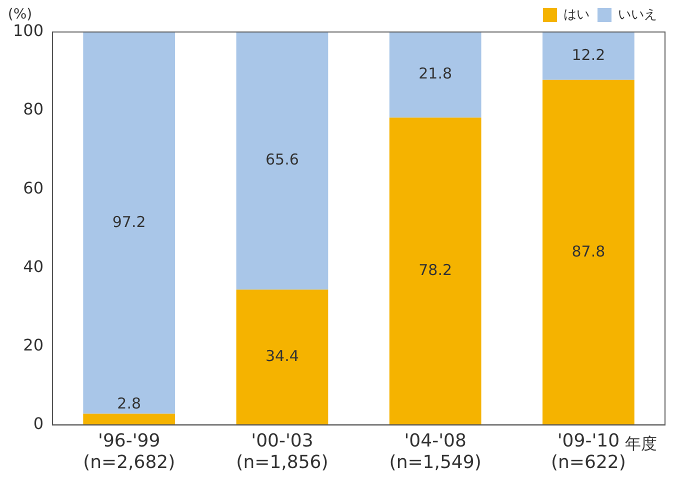  I want to click on legend-label: いいえ, so click(637, 14).